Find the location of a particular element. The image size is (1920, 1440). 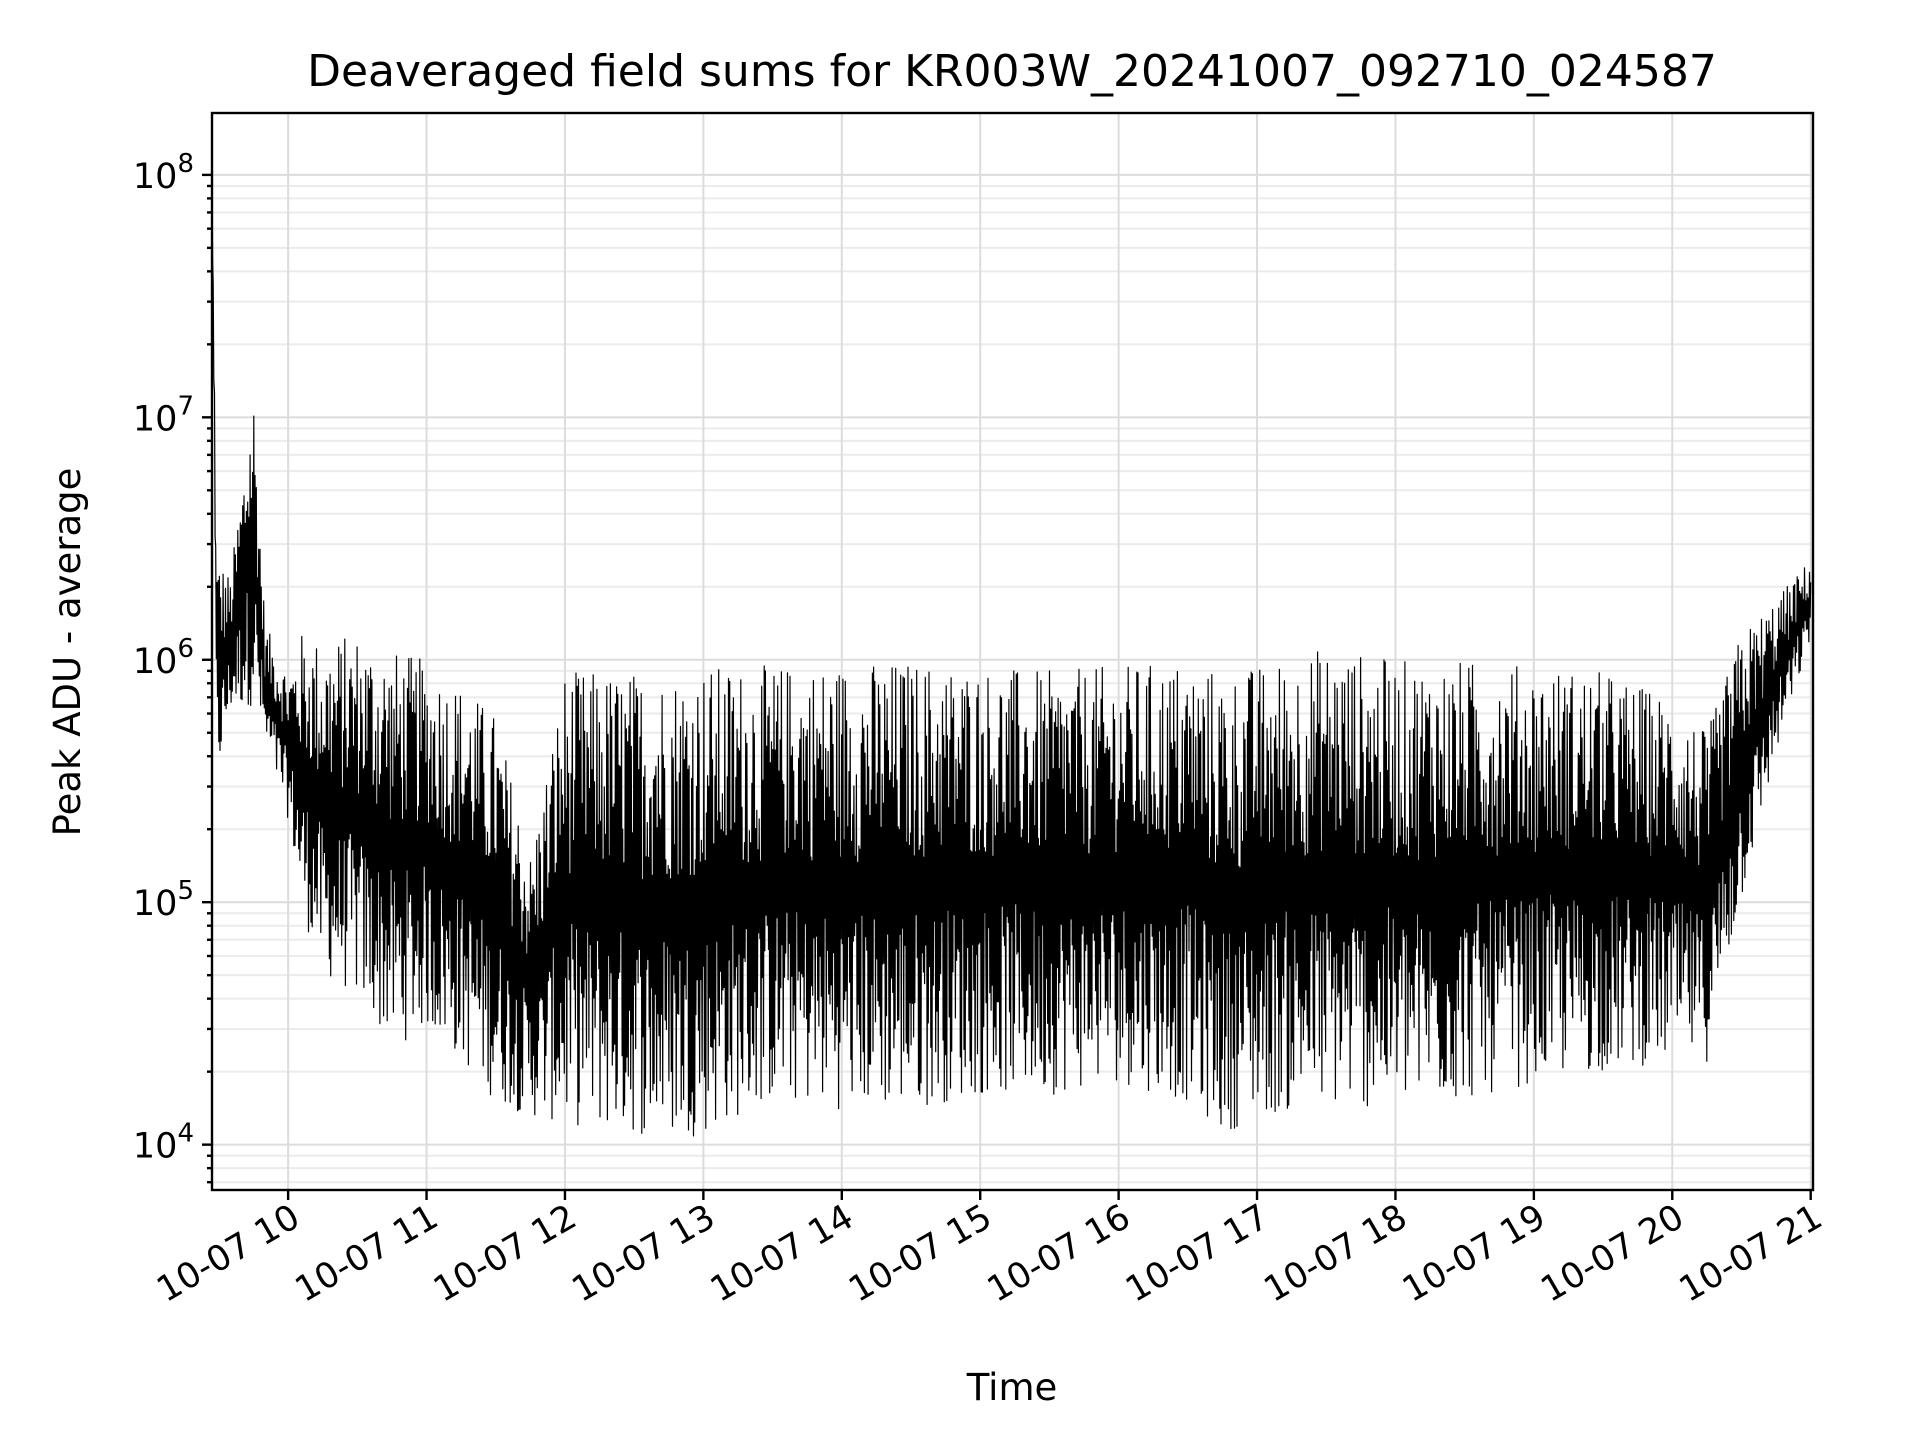

y-tick-label: 10⁵ is located at coordinates (163, 900).